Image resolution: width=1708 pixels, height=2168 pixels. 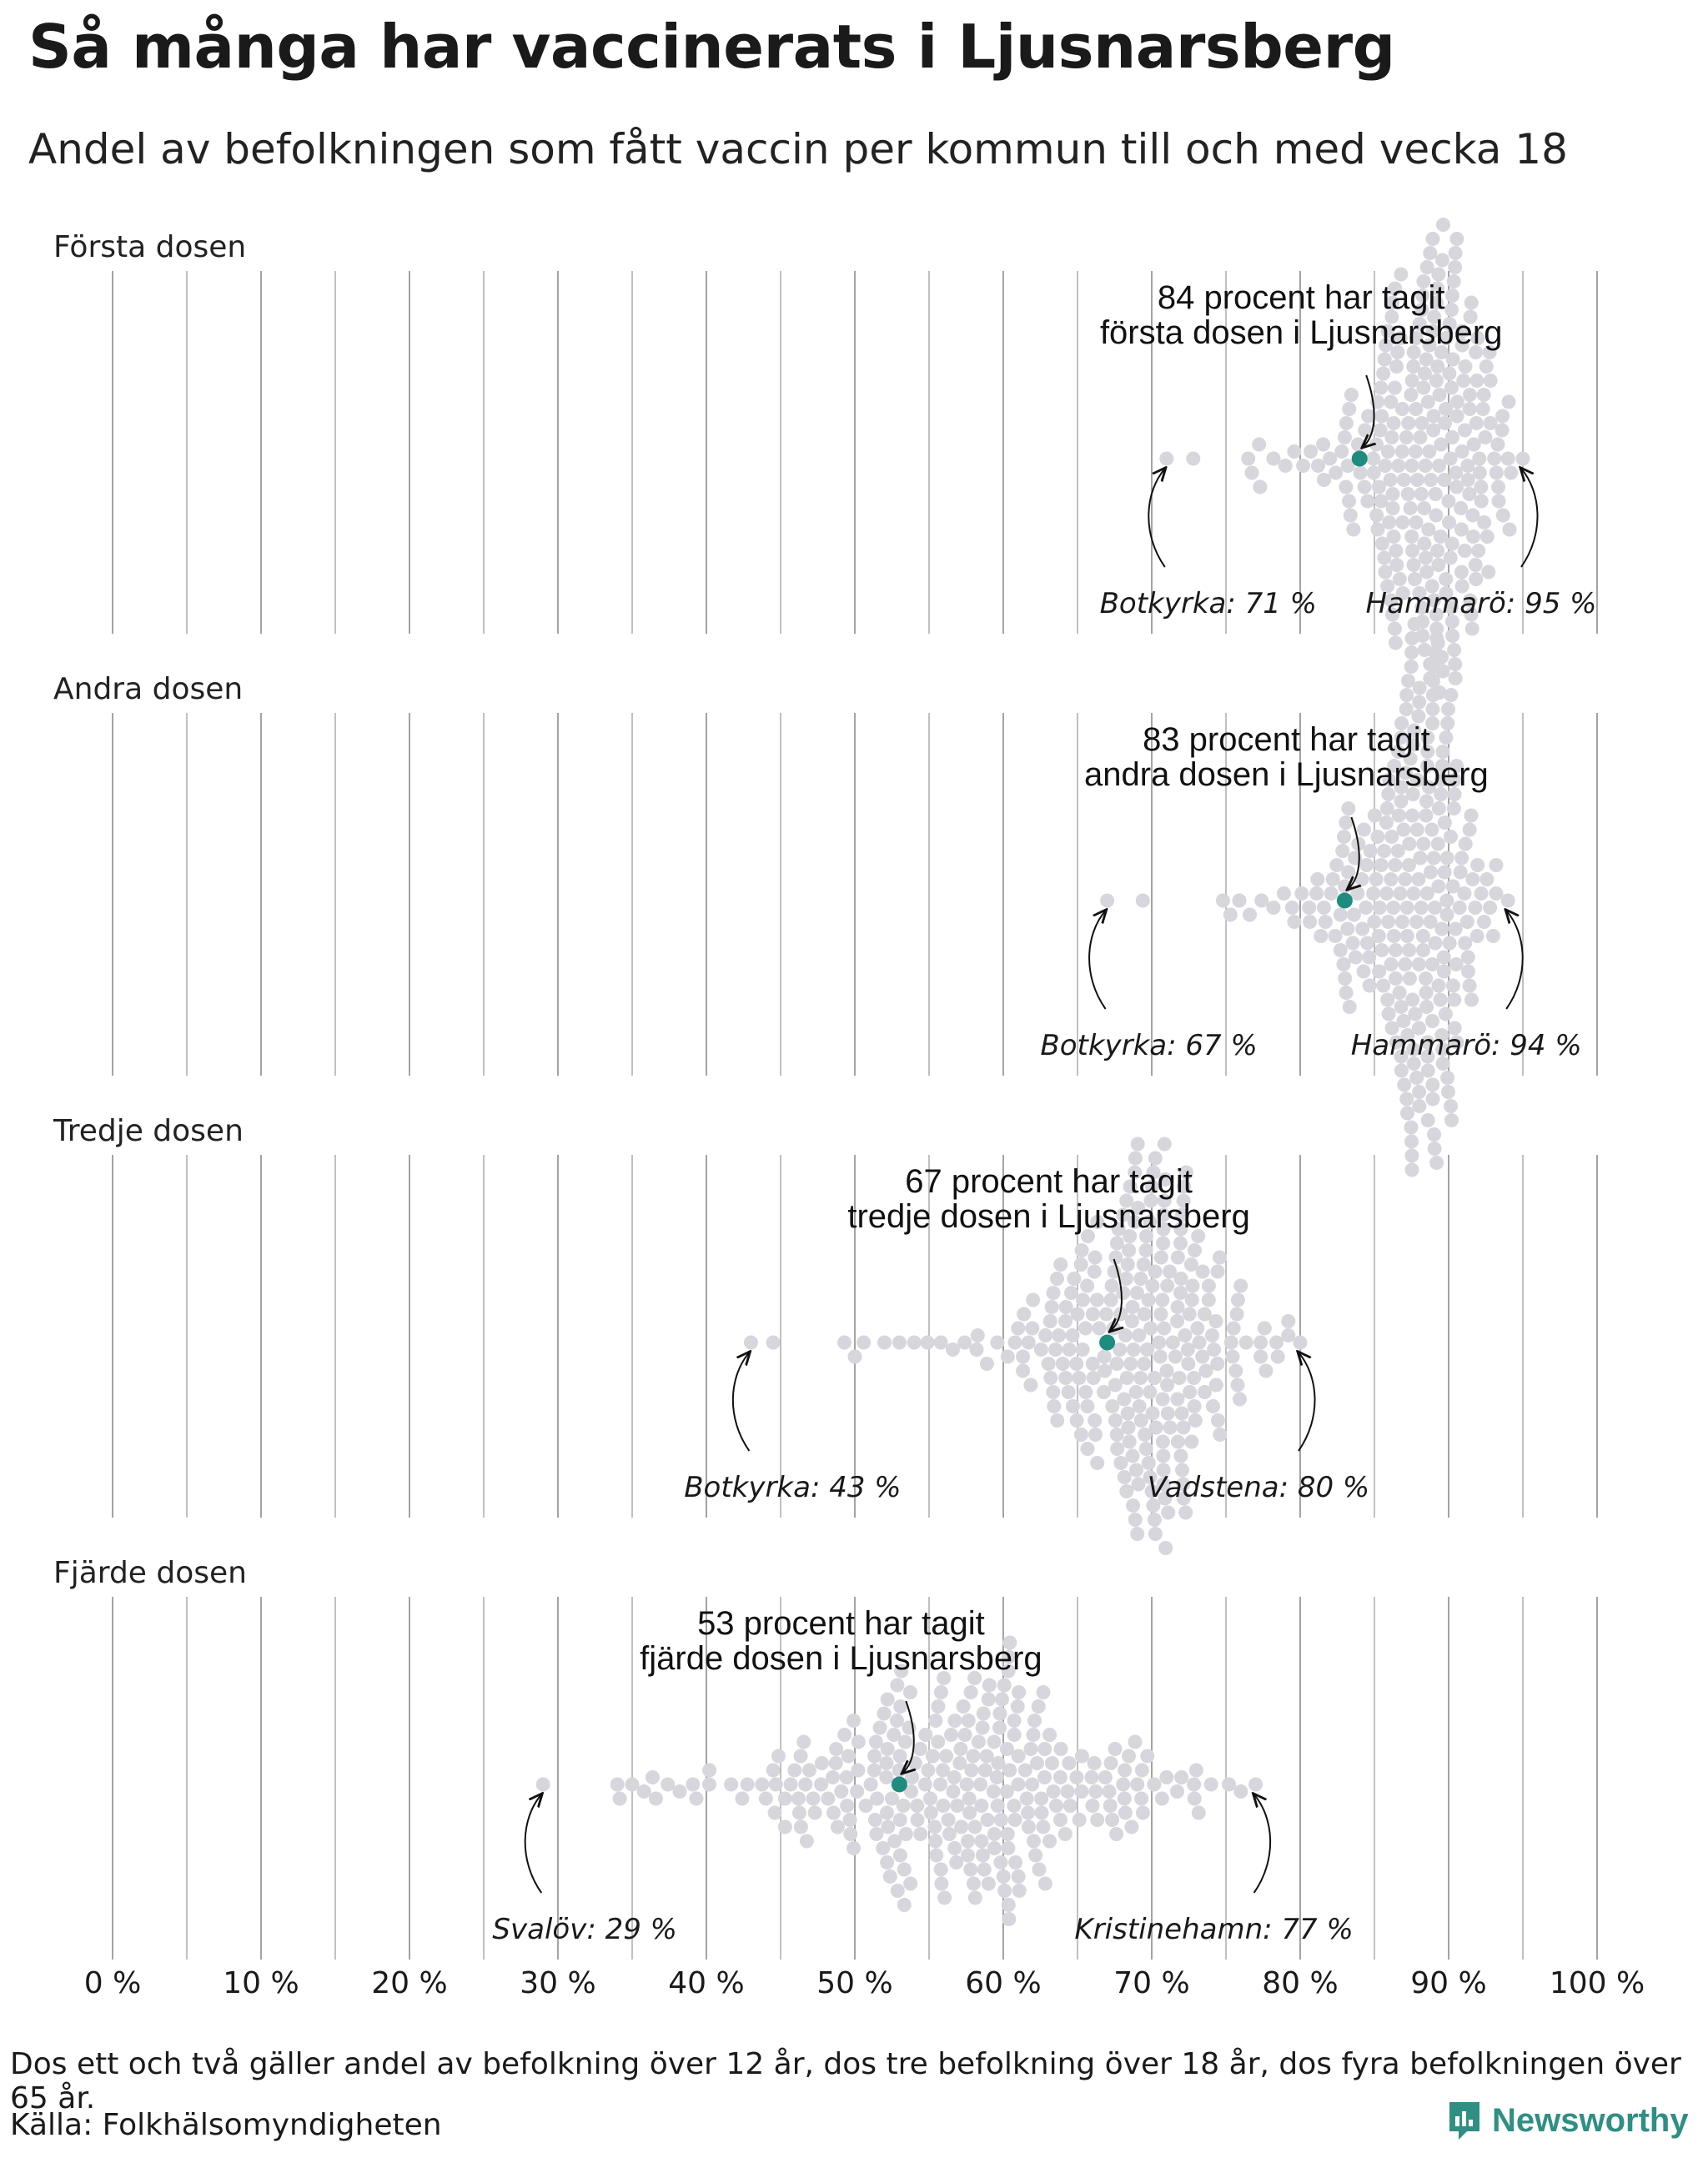 What do you see at coordinates (1259, 1487) in the screenshot?
I see `max-label: Vadstena: 80 %` at bounding box center [1259, 1487].